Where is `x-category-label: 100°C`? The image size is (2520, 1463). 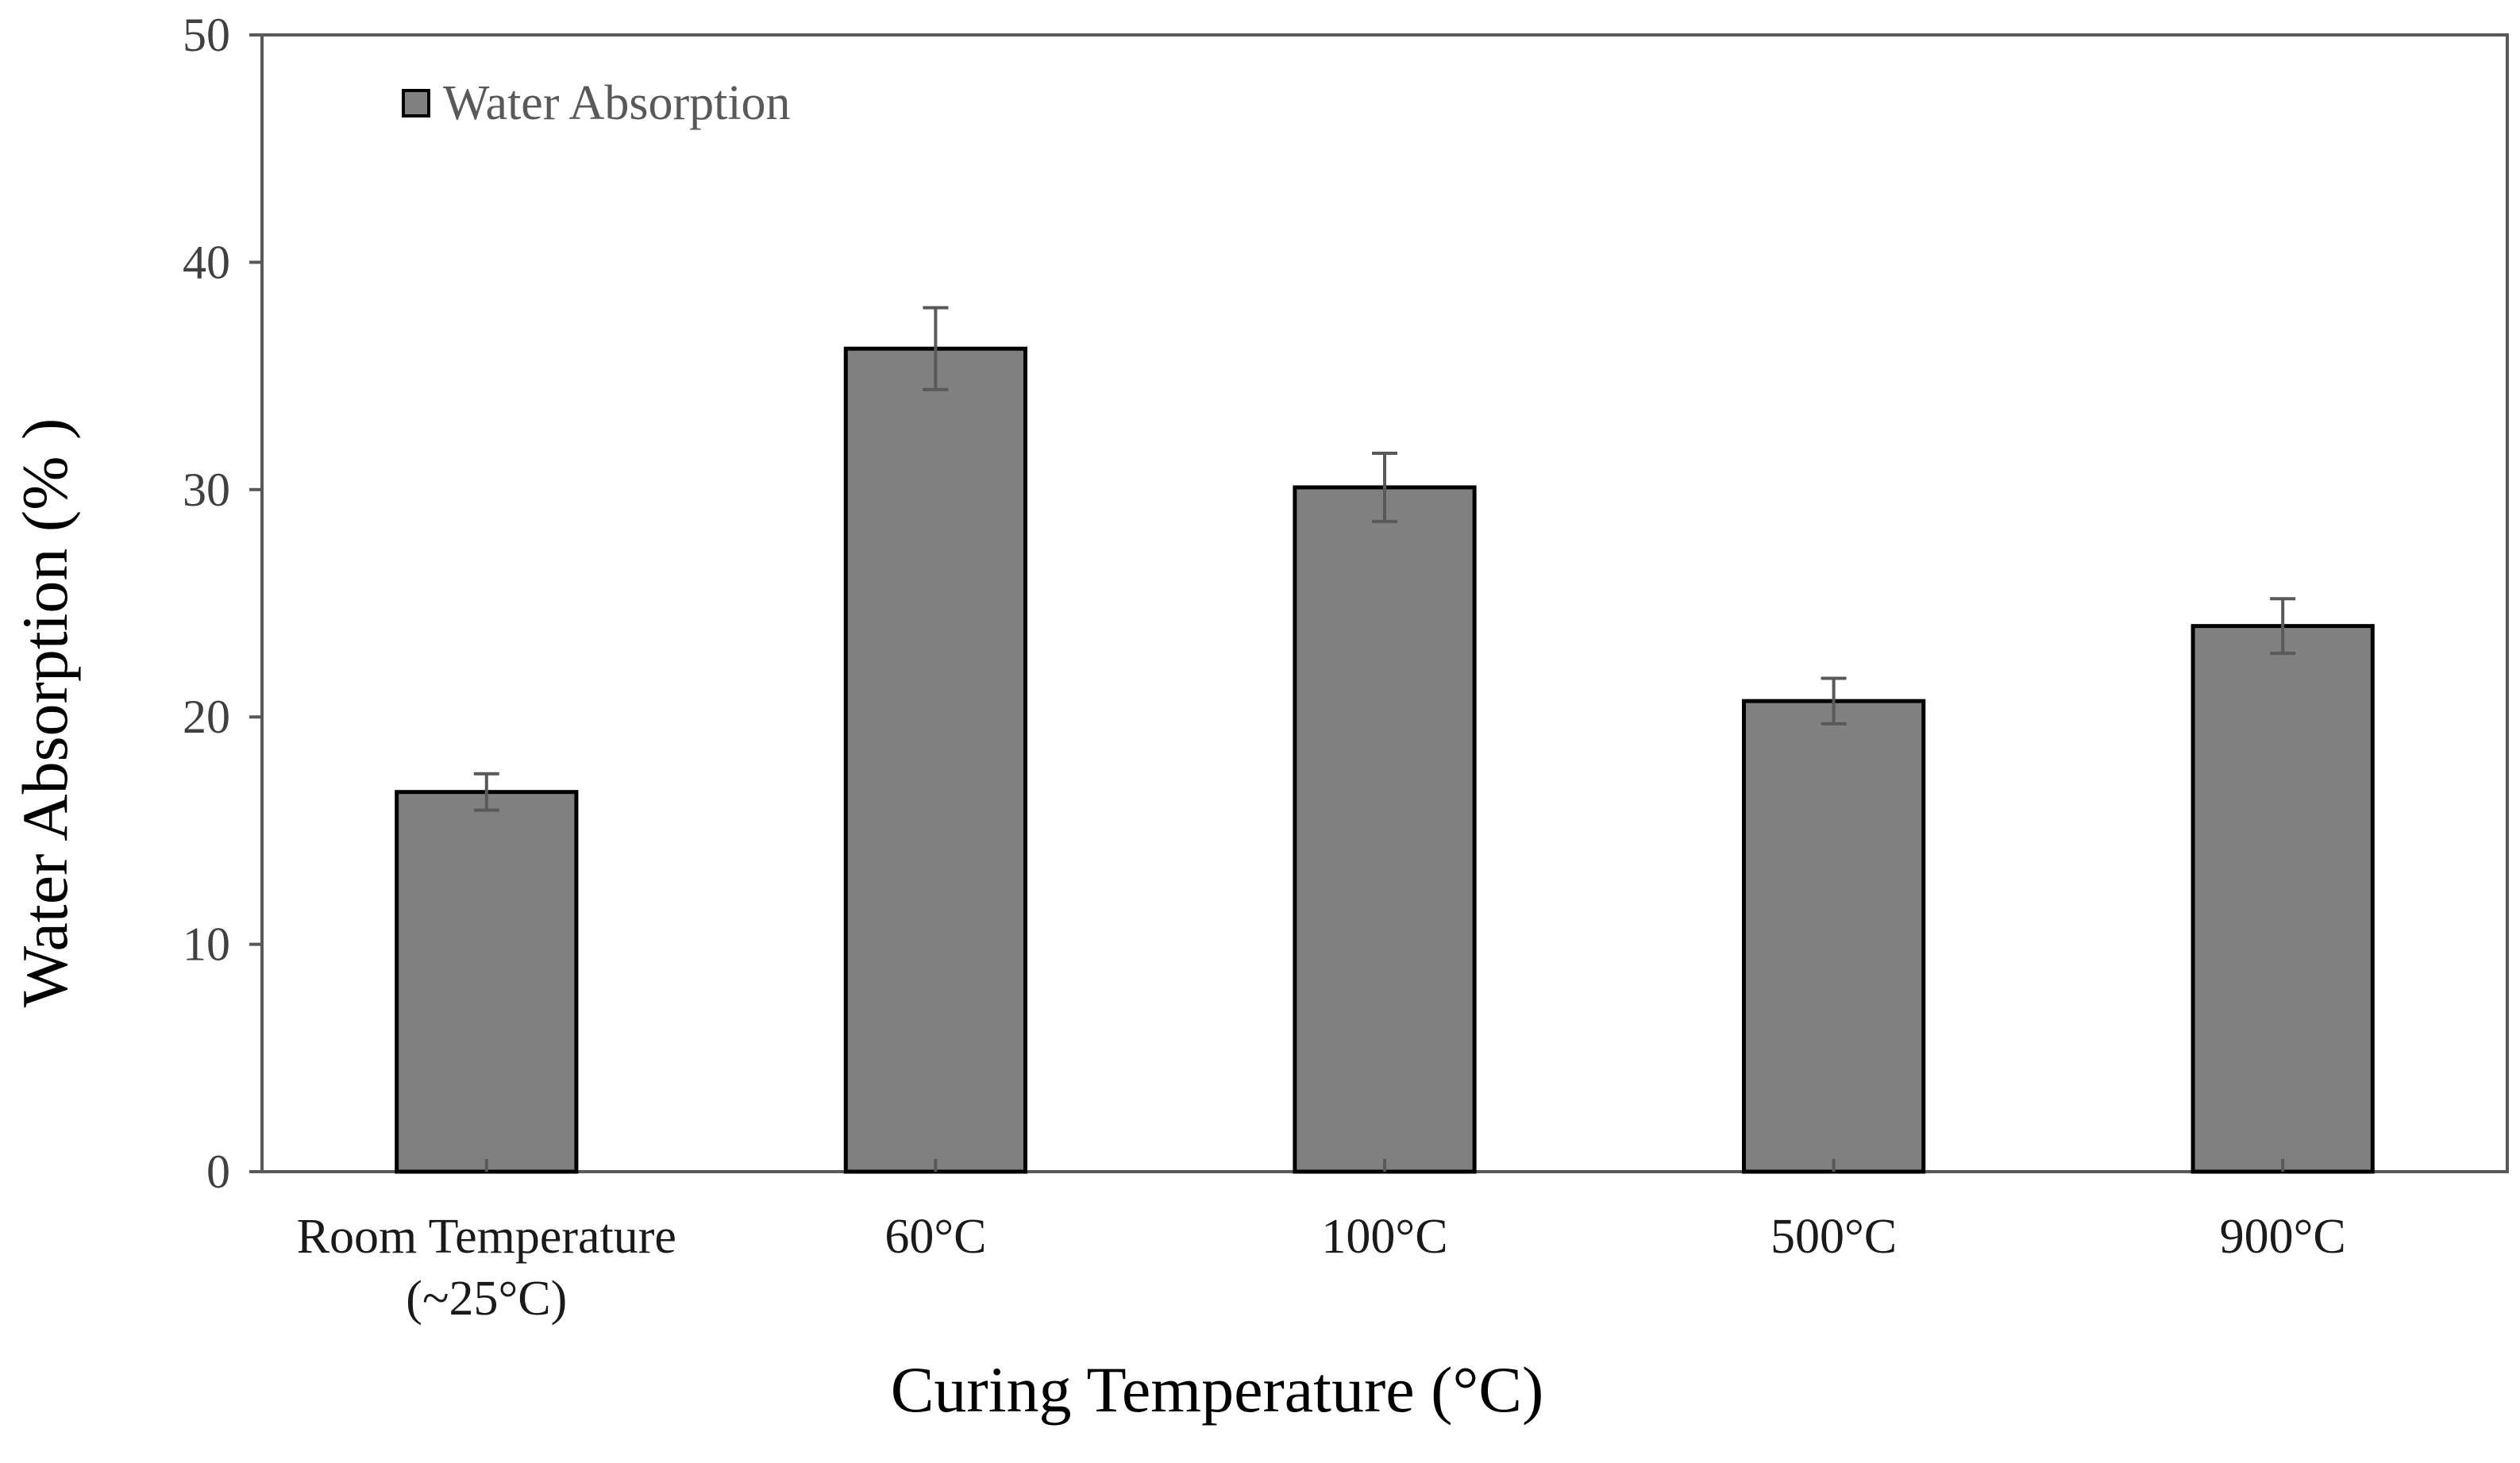
x-category-label: 100°C is located at coordinates (1384, 1237).